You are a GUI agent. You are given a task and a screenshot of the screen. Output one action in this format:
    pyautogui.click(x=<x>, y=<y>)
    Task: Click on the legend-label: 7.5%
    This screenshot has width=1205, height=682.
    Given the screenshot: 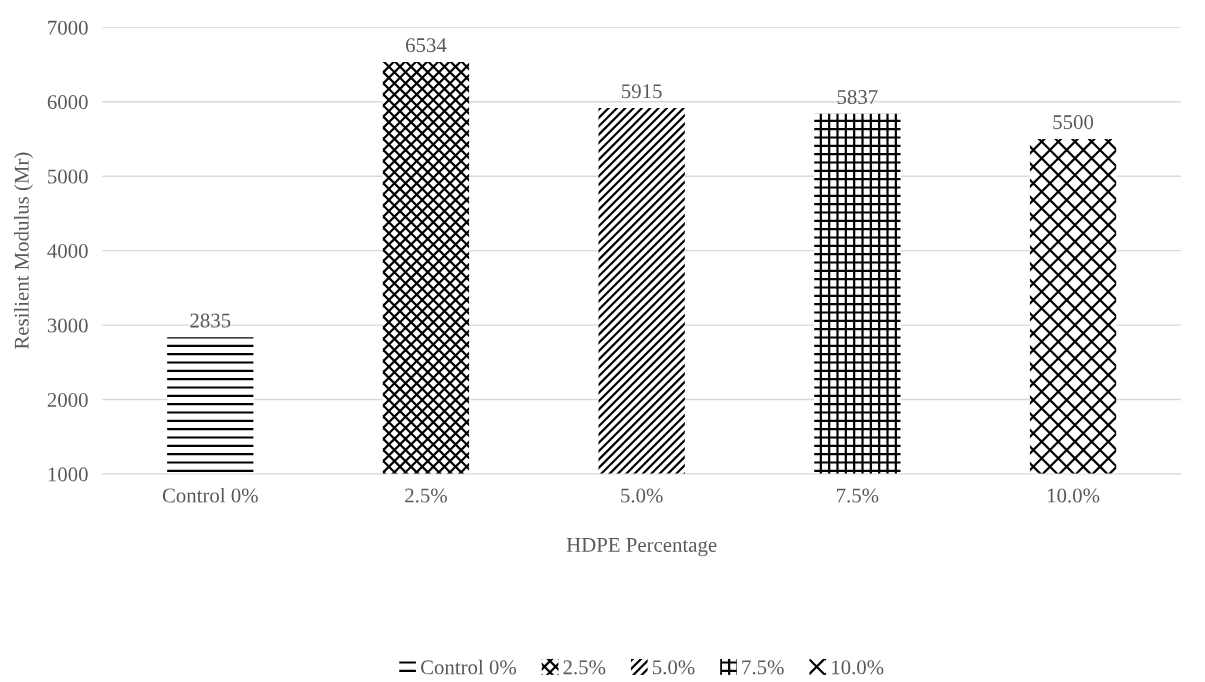 What is the action you would take?
    pyautogui.click(x=763, y=667)
    